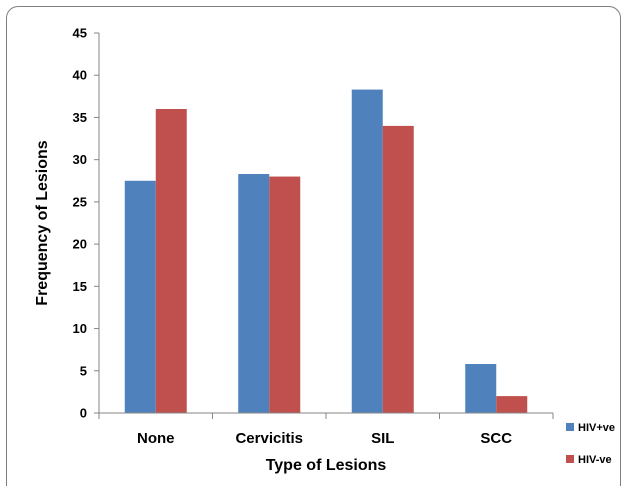 The image size is (629, 486). Describe the element at coordinates (595, 460) in the screenshot. I see `legend-label: HIV-ve` at that location.